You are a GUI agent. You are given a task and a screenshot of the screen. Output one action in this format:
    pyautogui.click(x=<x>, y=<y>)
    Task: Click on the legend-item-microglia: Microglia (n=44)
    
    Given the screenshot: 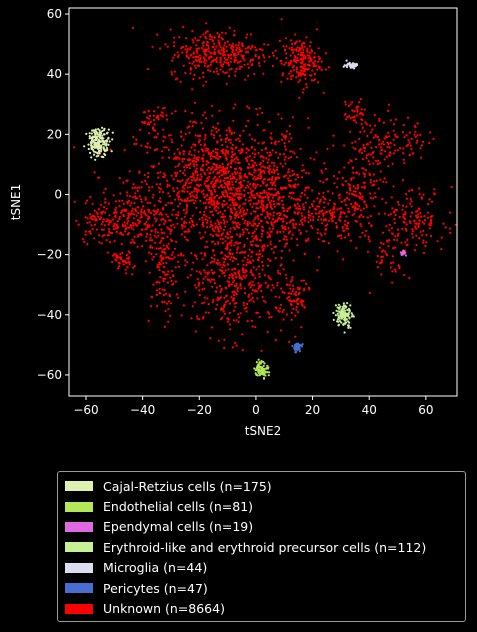 What is the action you would take?
    pyautogui.click(x=265, y=568)
    